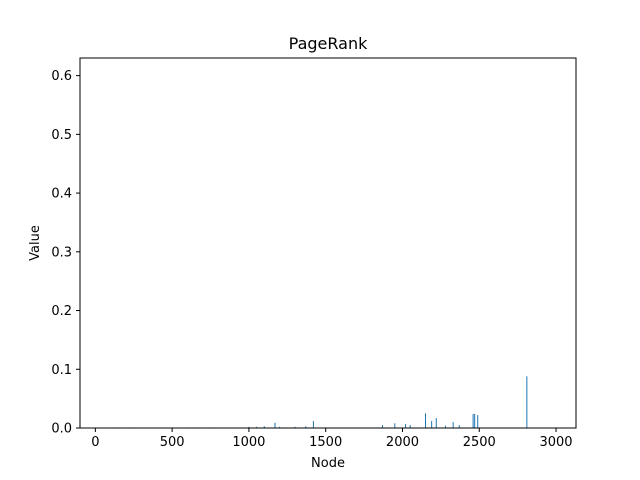 The height and width of the screenshot is (480, 640). Describe the element at coordinates (172, 442) in the screenshot. I see `x-tick-label: 500` at that location.